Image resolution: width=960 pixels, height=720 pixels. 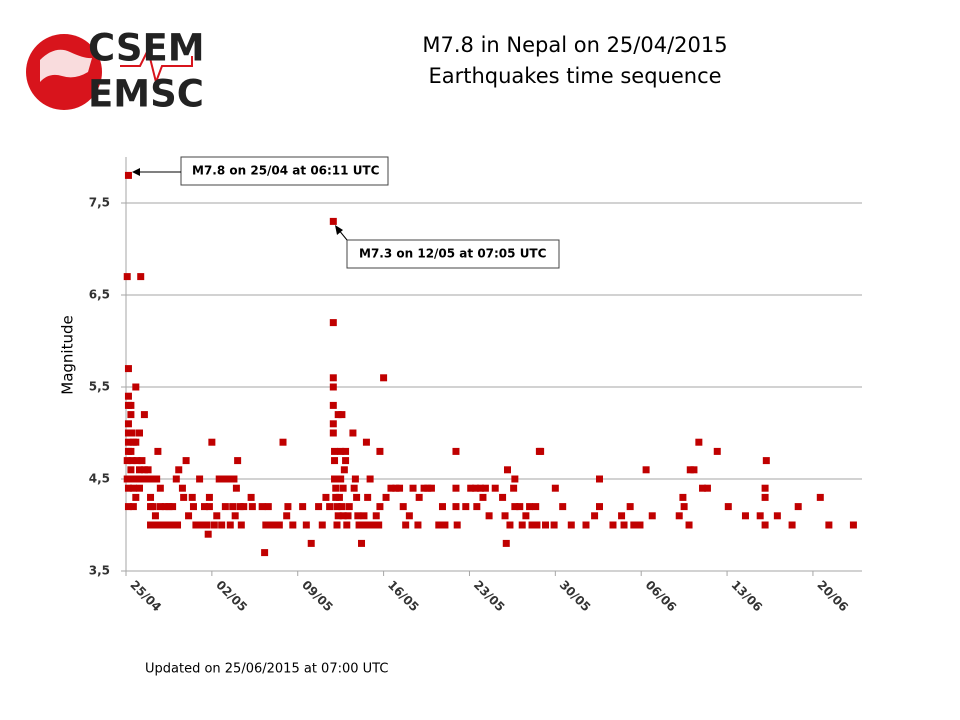 I want to click on y-tick-label: 5,5, so click(x=99, y=387).